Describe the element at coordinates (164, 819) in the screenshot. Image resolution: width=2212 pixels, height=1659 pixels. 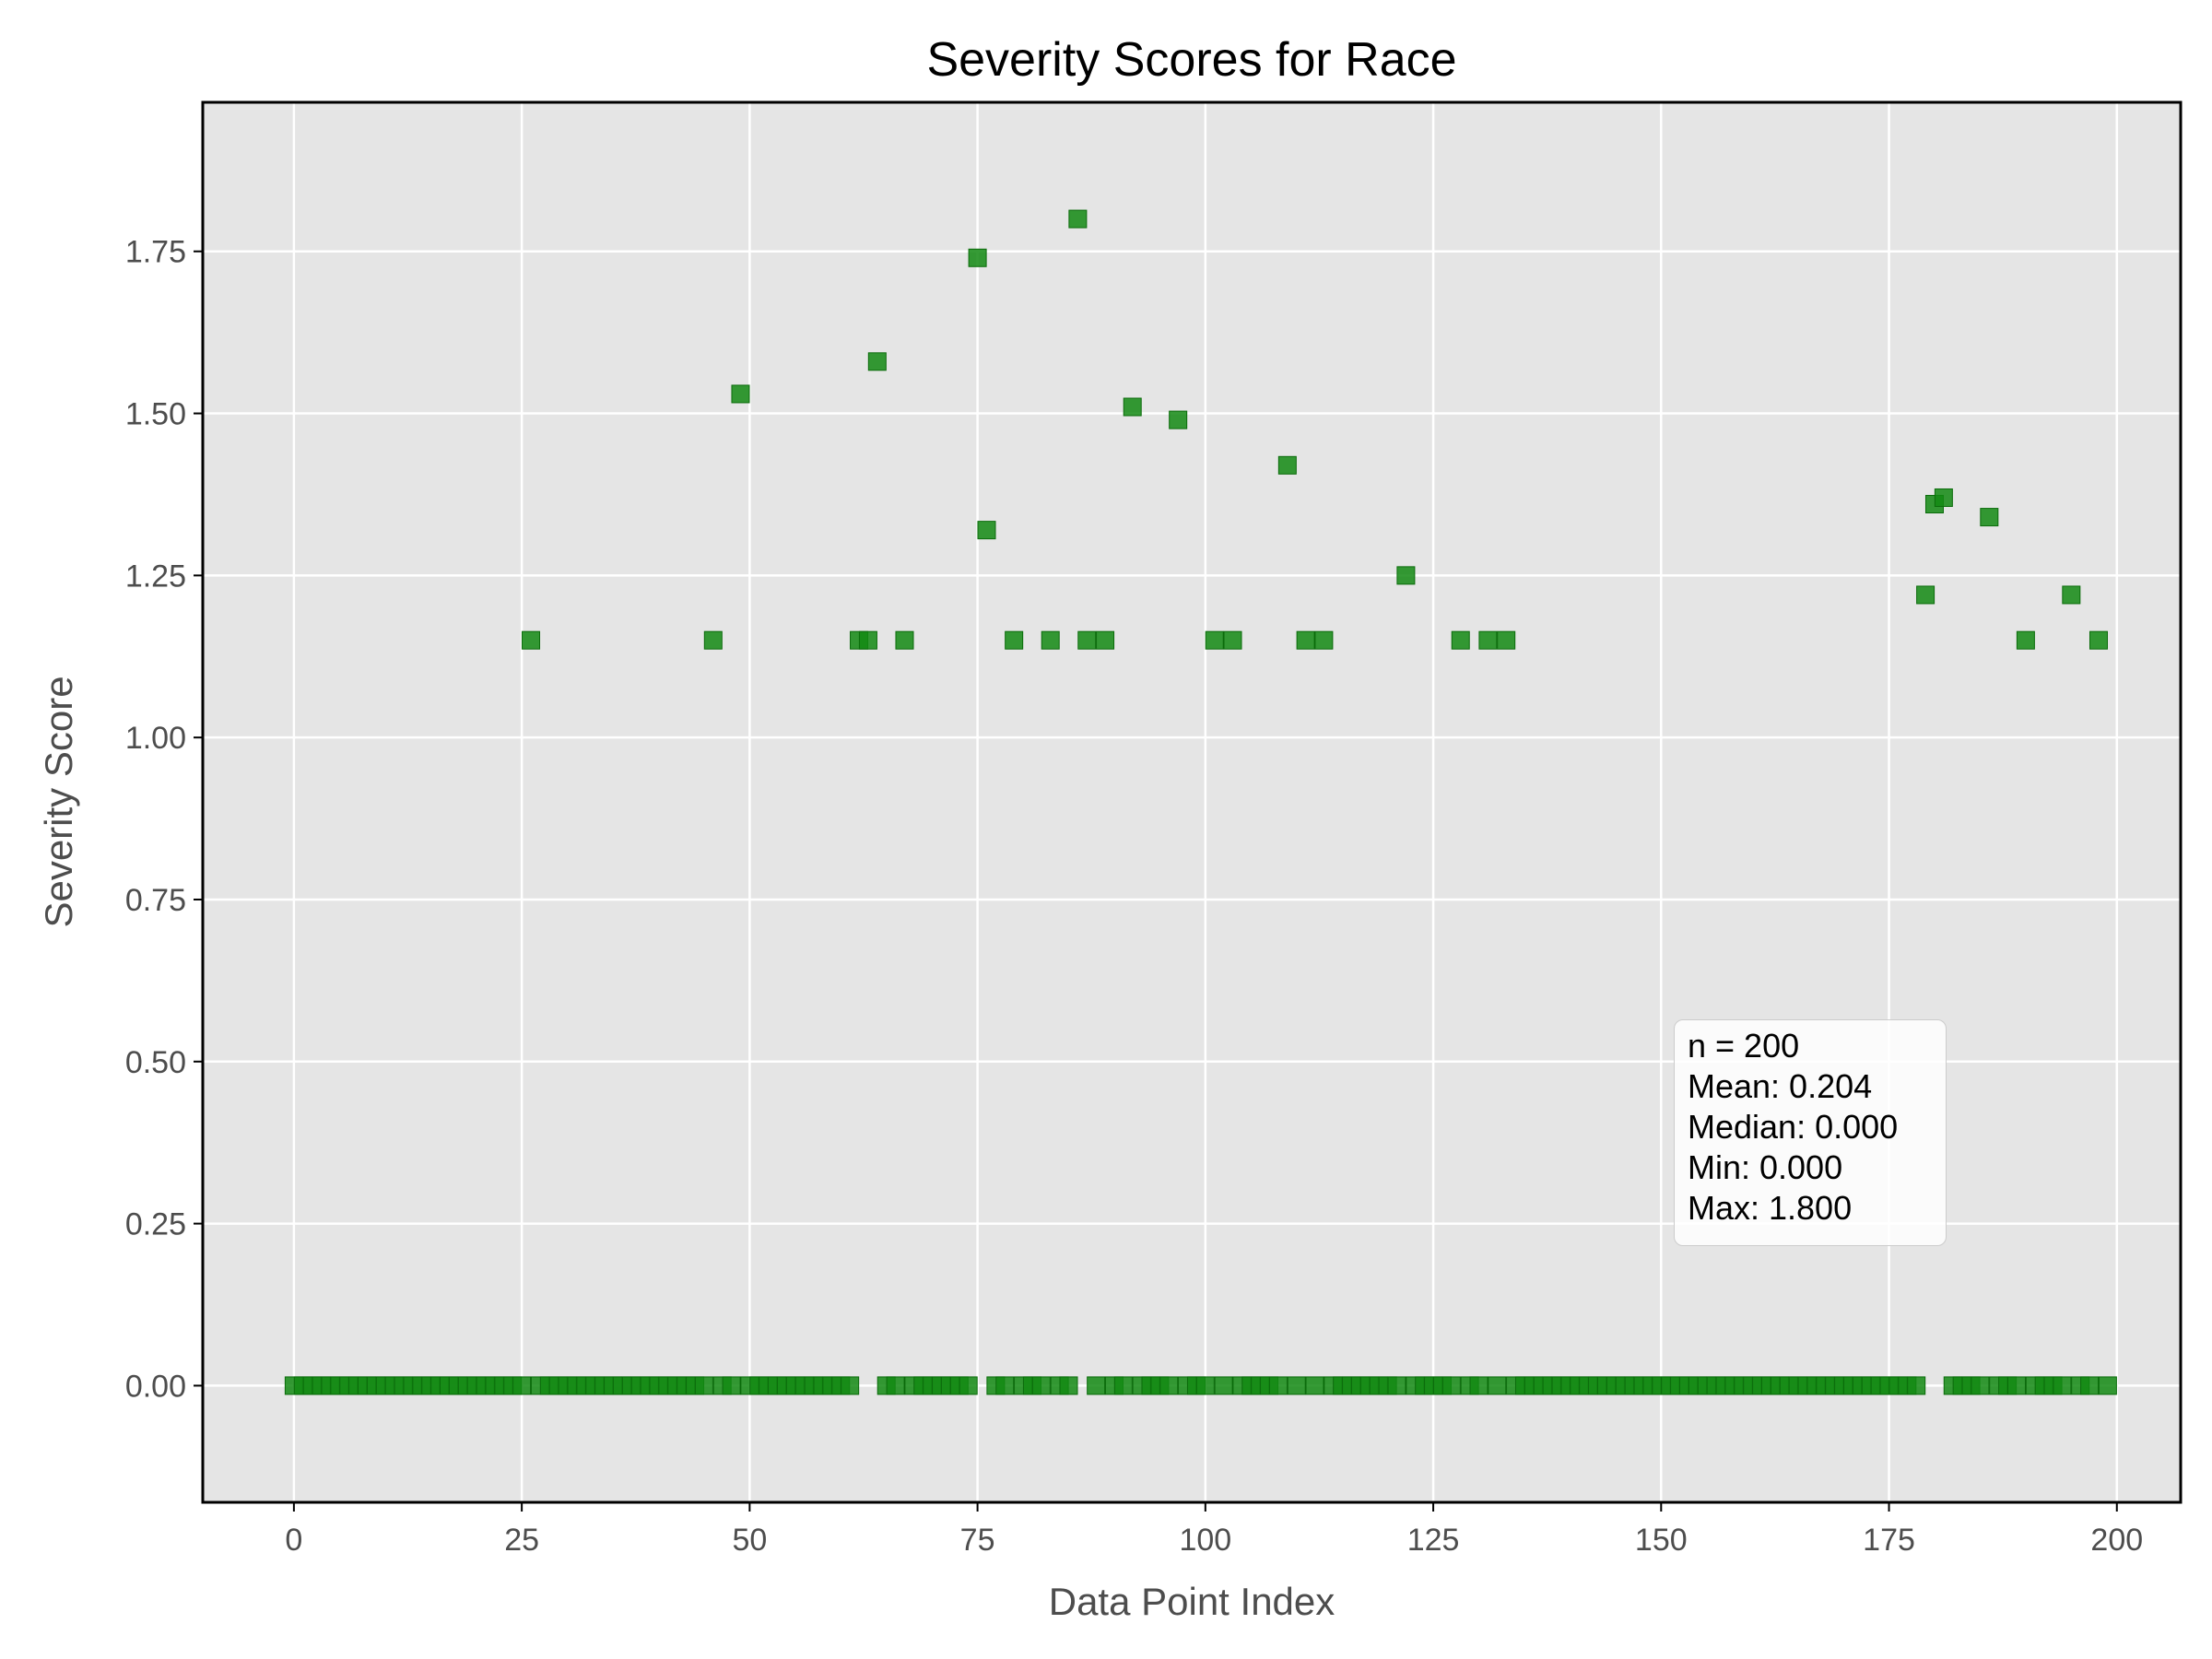
I see `y-axis-ticks: 0.00 0.25 0.50 0.75 1.00 1.25 1.50 1.75` at that location.